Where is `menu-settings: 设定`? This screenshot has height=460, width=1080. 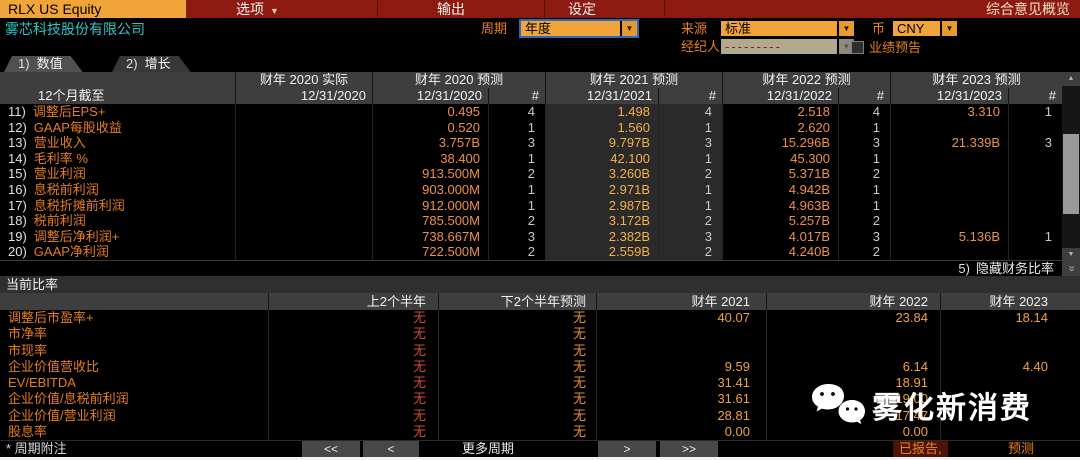
menu-settings: 设定 is located at coordinates (582, 9).